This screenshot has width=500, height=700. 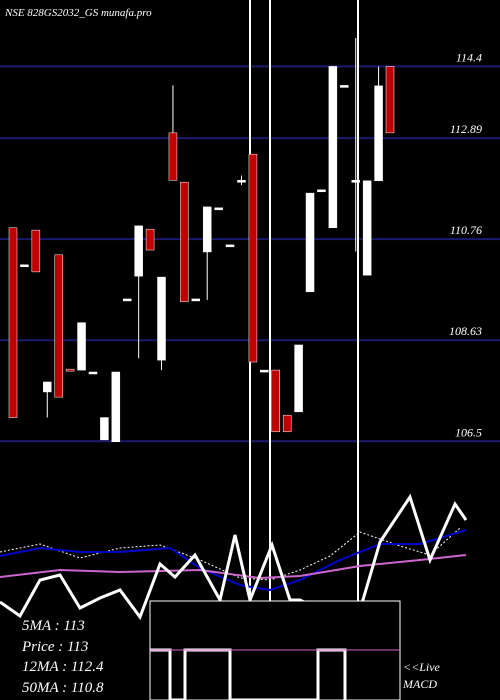 What do you see at coordinates (78, 13) in the screenshot?
I see `chart-title: NSE 828GS2032_GS munafa.pro` at bounding box center [78, 13].